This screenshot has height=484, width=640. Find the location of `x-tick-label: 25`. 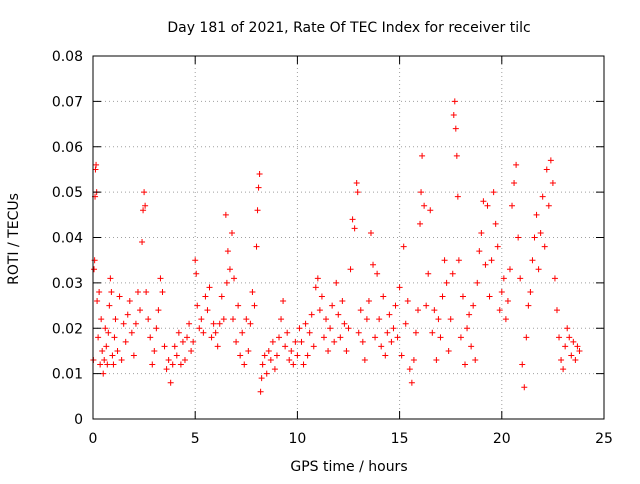

x-tick-label: 25 is located at coordinates (604, 439).